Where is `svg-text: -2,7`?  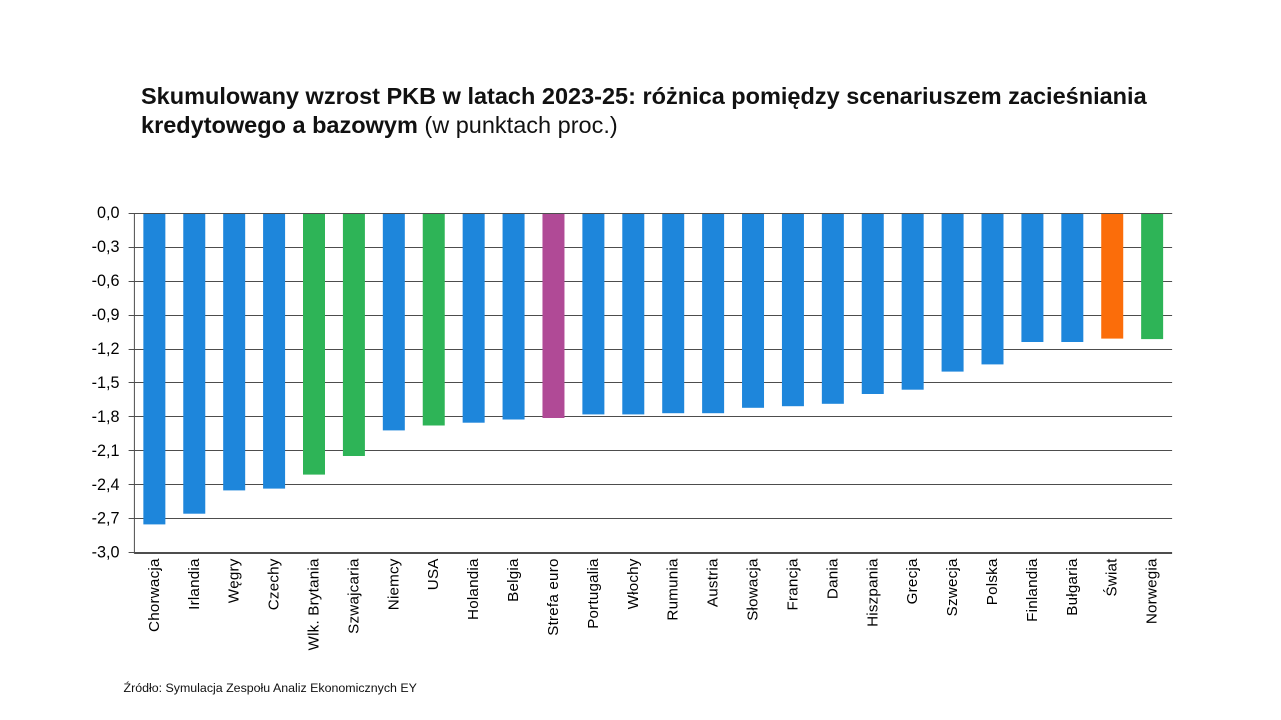 svg-text: -2,7 is located at coordinates (106, 519).